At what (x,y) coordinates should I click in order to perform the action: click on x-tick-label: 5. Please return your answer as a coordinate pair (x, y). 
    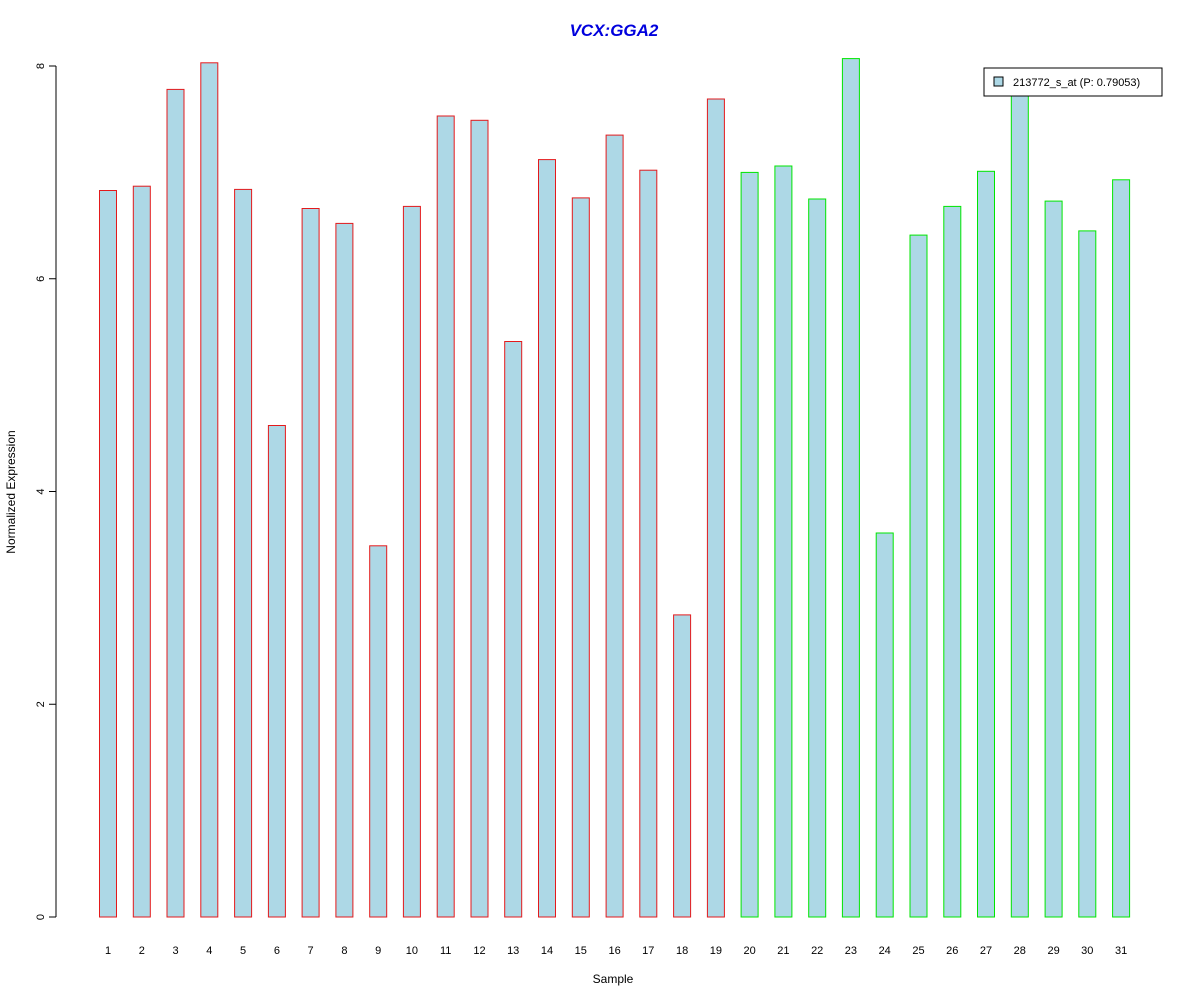
    Looking at the image, I should click on (243, 951).